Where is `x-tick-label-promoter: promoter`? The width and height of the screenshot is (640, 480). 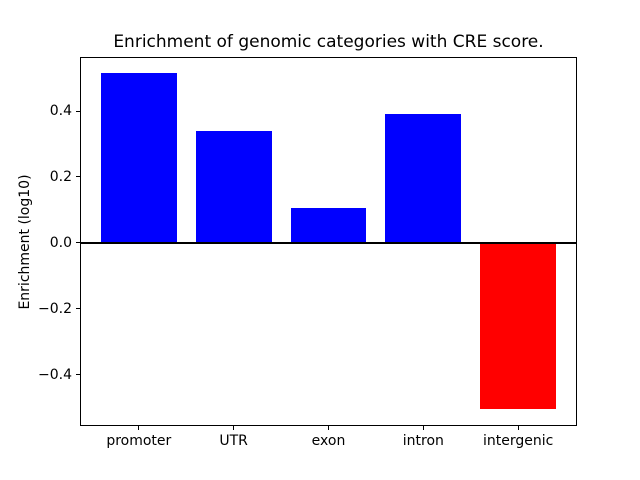 x-tick-label-promoter: promoter is located at coordinates (139, 441).